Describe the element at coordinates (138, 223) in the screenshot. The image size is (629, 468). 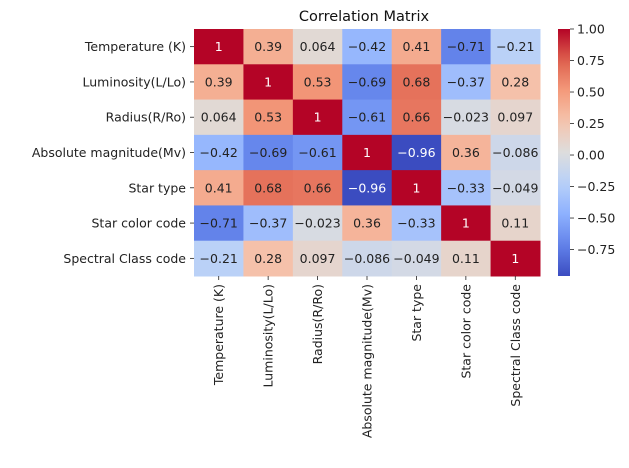
I see `y-tick-label: Star color code` at that location.